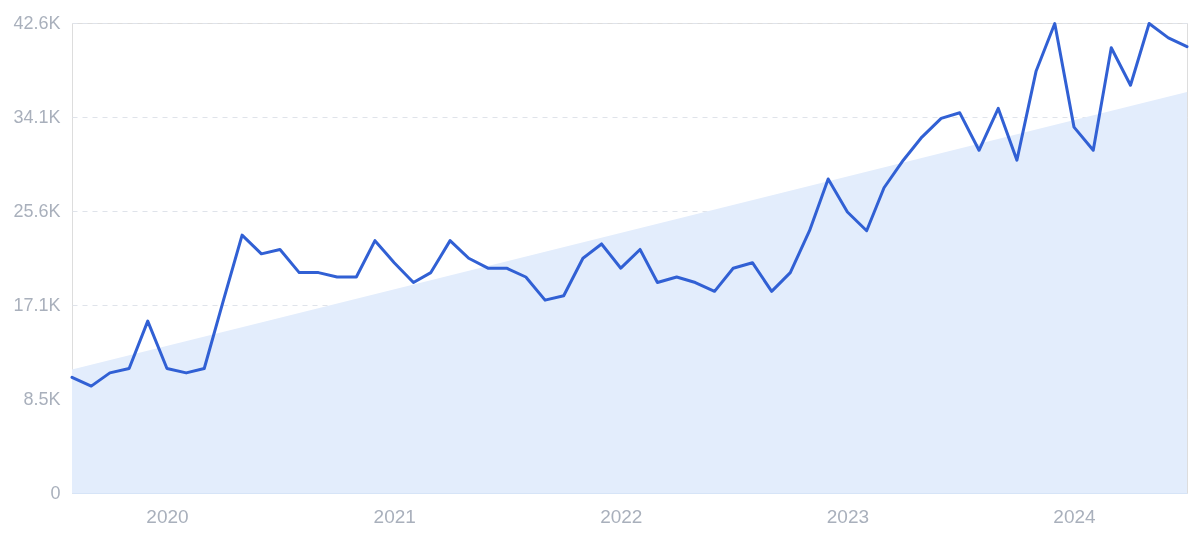  What do you see at coordinates (37, 210) in the screenshot?
I see `y-tick-label: 25.6K` at bounding box center [37, 210].